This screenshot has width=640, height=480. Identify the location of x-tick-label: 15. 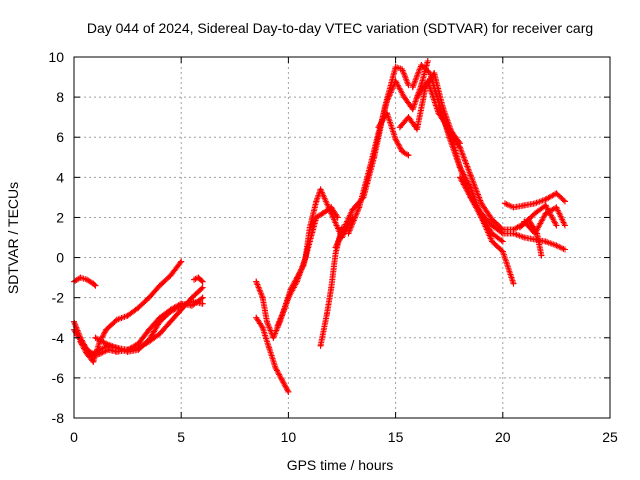
(396, 437).